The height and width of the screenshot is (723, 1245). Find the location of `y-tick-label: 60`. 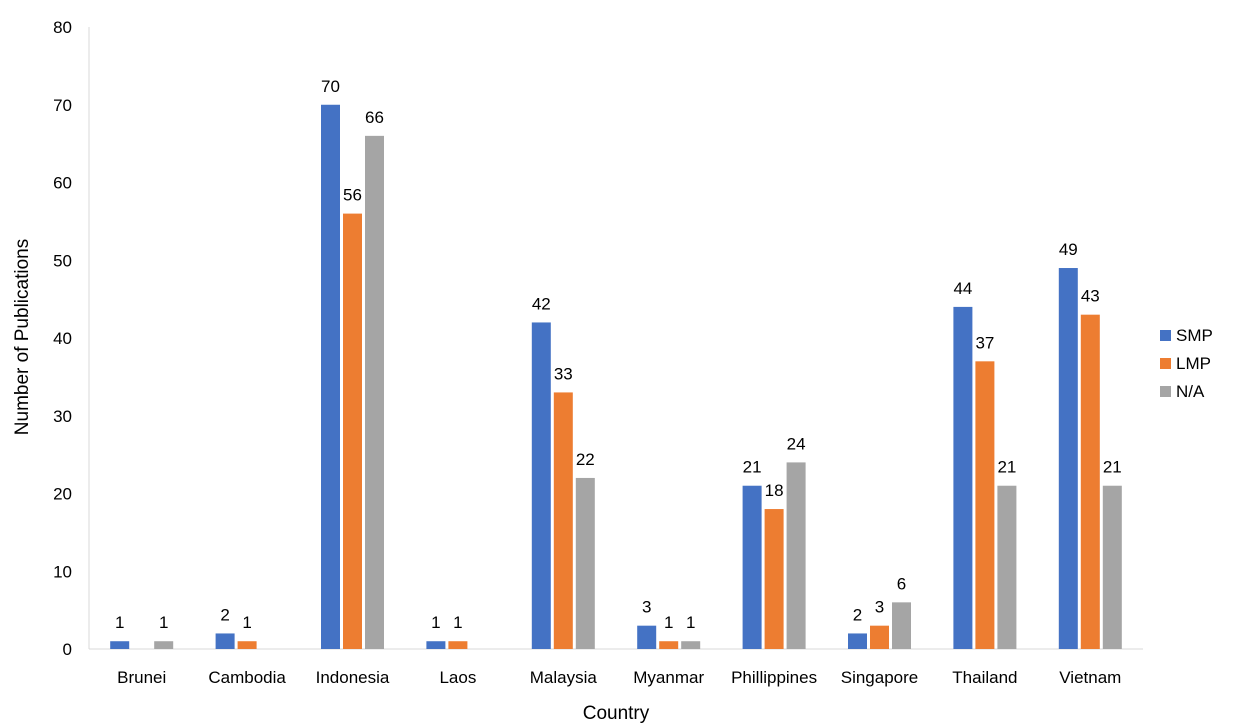

y-tick-label: 60 is located at coordinates (62, 183).